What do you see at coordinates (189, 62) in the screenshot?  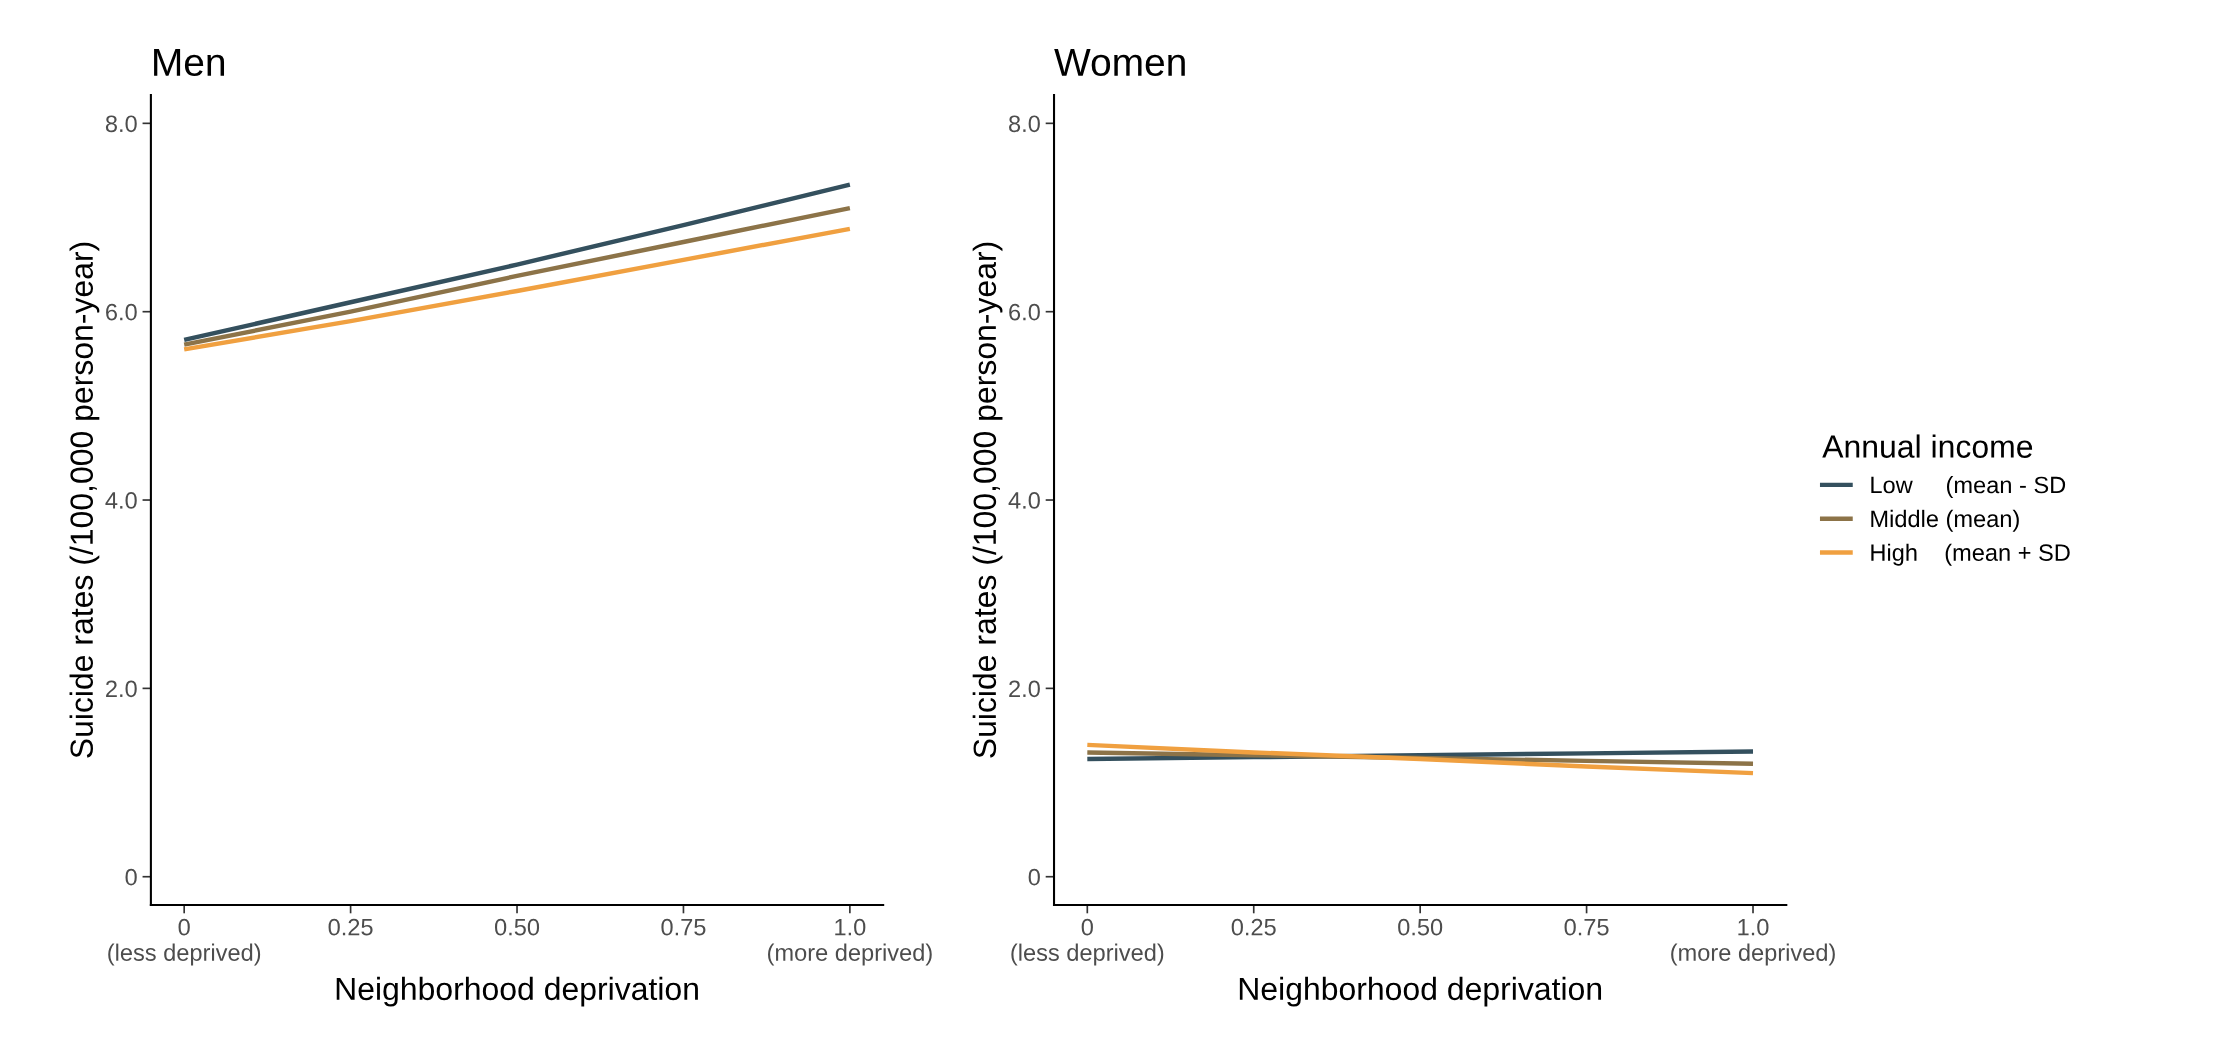 I see `chart-title: Men` at bounding box center [189, 62].